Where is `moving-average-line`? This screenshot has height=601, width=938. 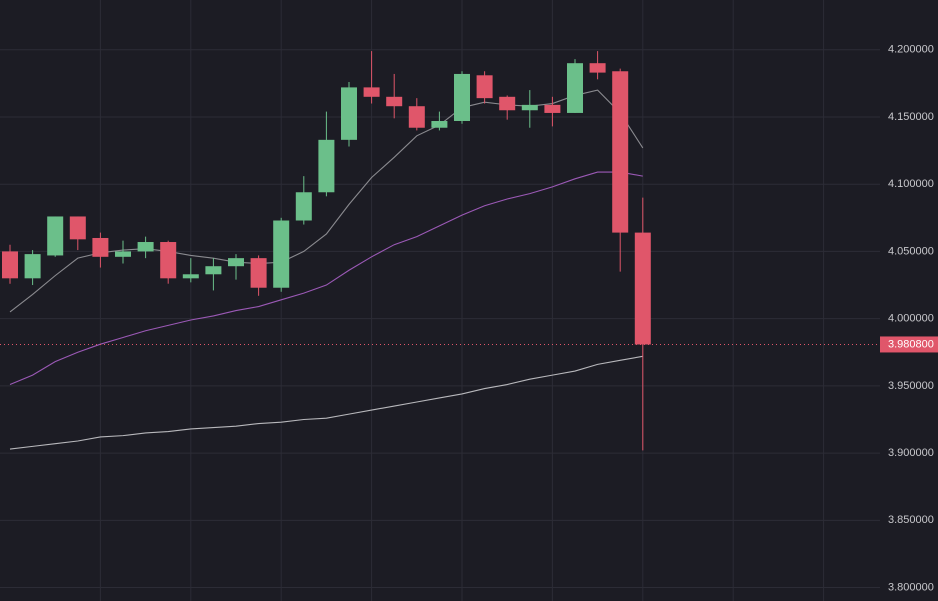 moving-average-line is located at coordinates (326, 402).